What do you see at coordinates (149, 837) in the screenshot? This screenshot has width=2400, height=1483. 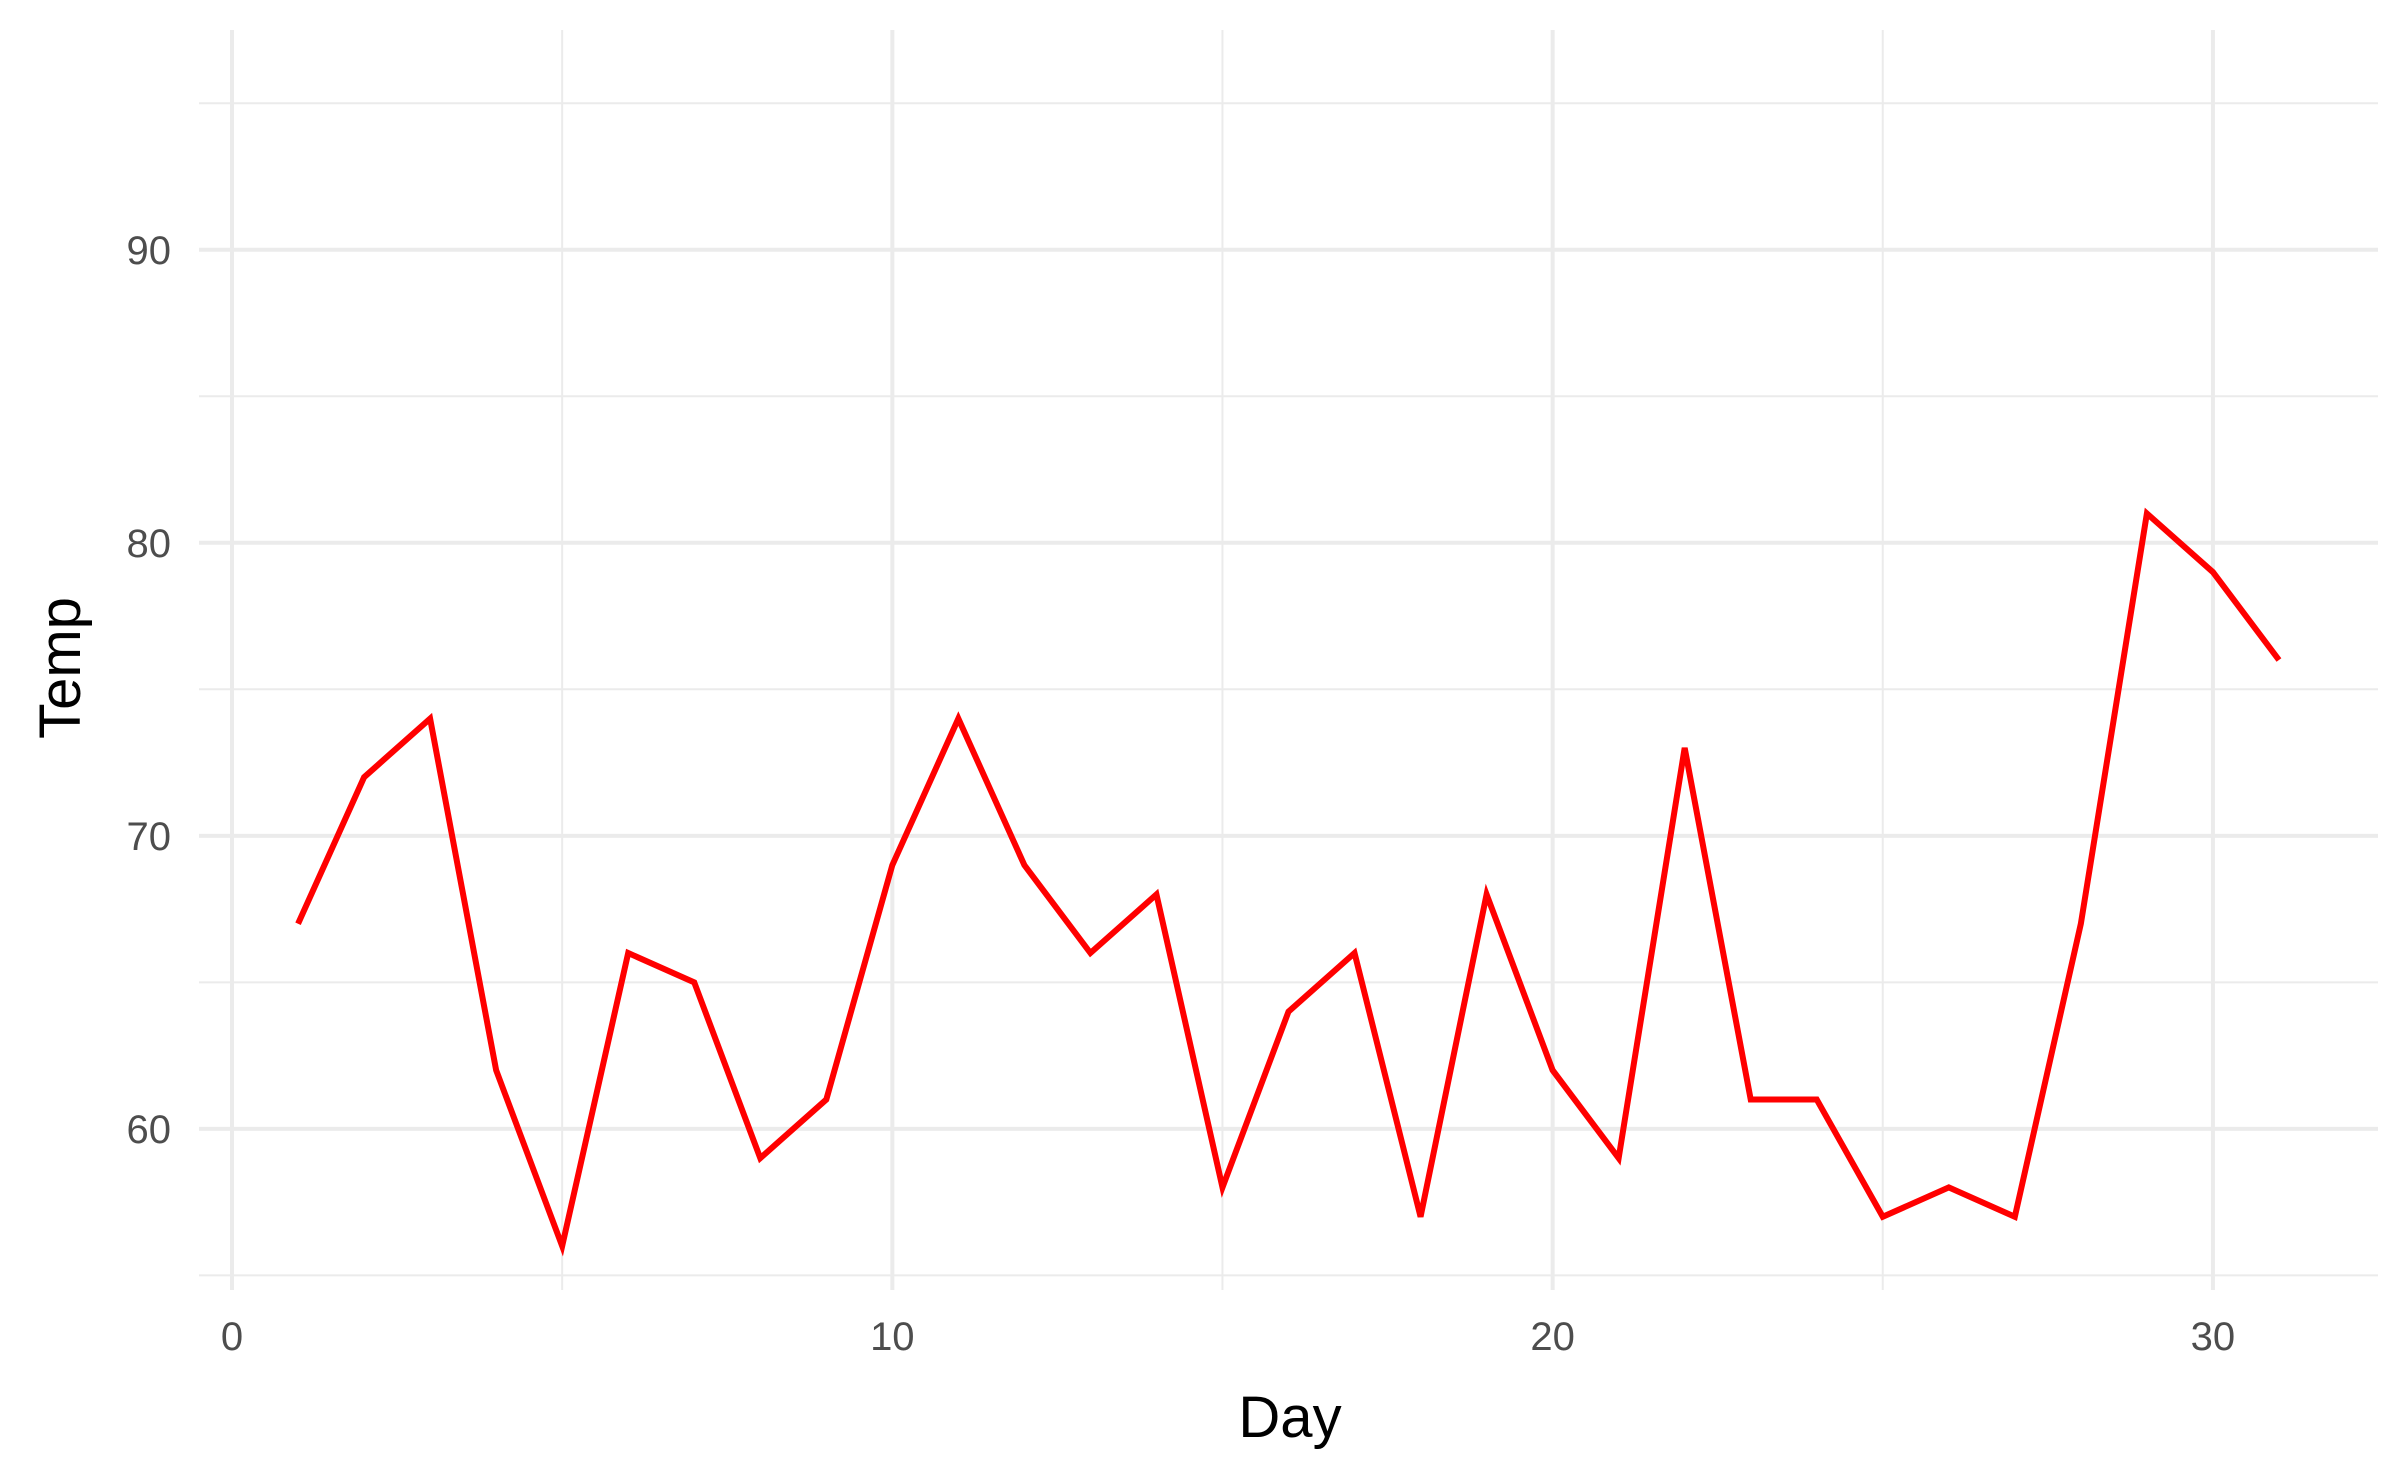 I see `y-tick-label: 70` at bounding box center [149, 837].